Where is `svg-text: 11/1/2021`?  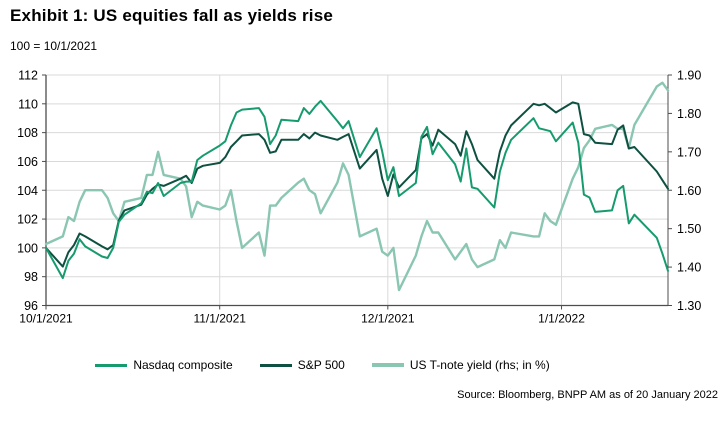 svg-text: 11/1/2021 is located at coordinates (219, 319).